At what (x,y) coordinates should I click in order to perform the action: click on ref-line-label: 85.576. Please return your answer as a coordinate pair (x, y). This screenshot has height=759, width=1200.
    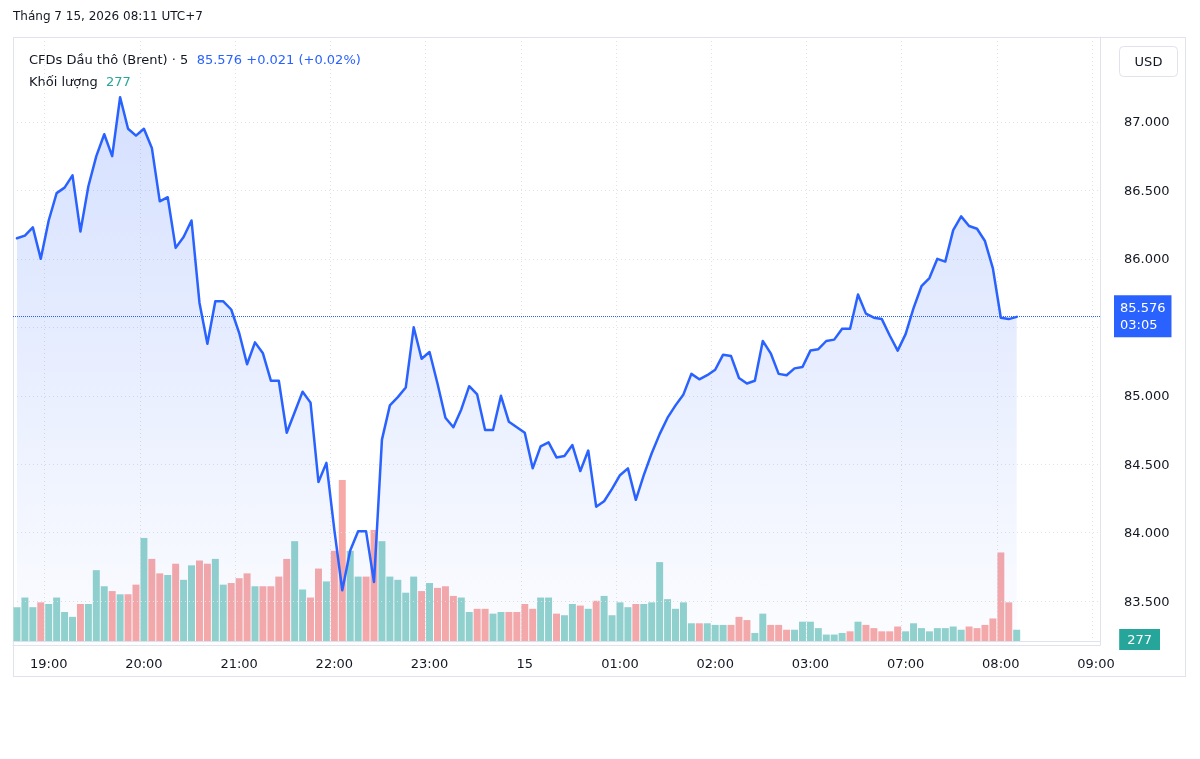
    Looking at the image, I should click on (1143, 308).